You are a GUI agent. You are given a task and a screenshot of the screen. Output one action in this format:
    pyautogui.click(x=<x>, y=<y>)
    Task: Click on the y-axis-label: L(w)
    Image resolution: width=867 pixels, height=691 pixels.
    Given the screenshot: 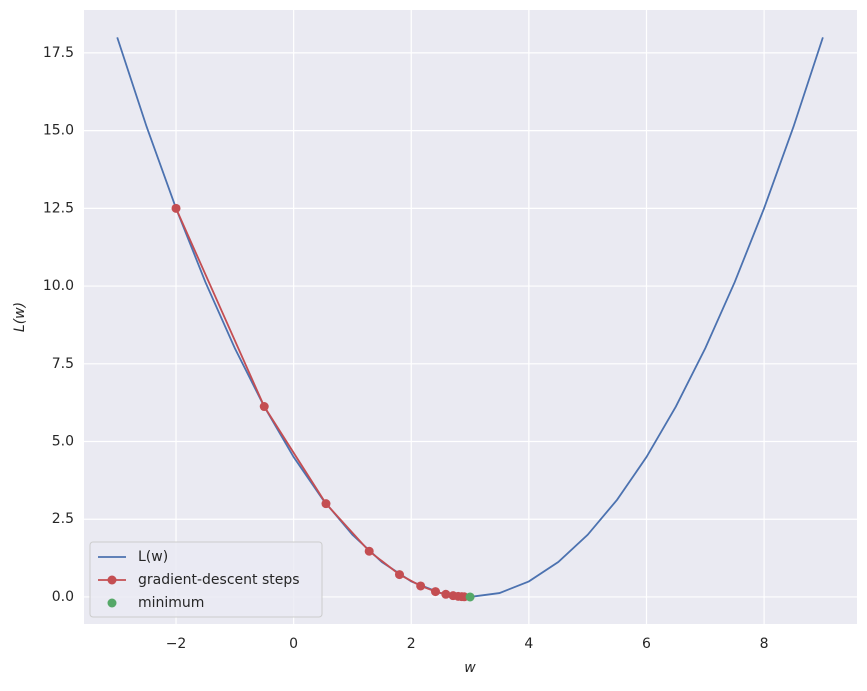 What is the action you would take?
    pyautogui.click(x=20, y=317)
    